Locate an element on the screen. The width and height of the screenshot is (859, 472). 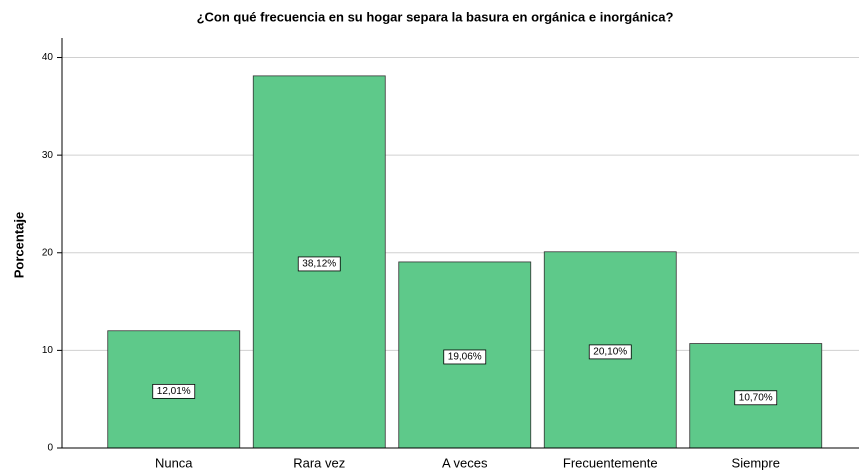
y-tick-label: 20 is located at coordinates (48, 252).